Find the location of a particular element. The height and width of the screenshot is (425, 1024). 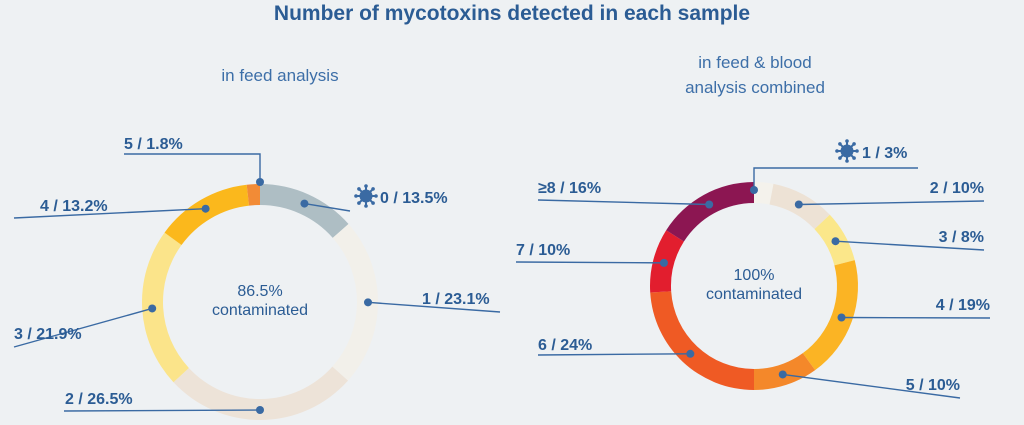

donut-1-label-7: ≥8 / 16% is located at coordinates (569, 188).